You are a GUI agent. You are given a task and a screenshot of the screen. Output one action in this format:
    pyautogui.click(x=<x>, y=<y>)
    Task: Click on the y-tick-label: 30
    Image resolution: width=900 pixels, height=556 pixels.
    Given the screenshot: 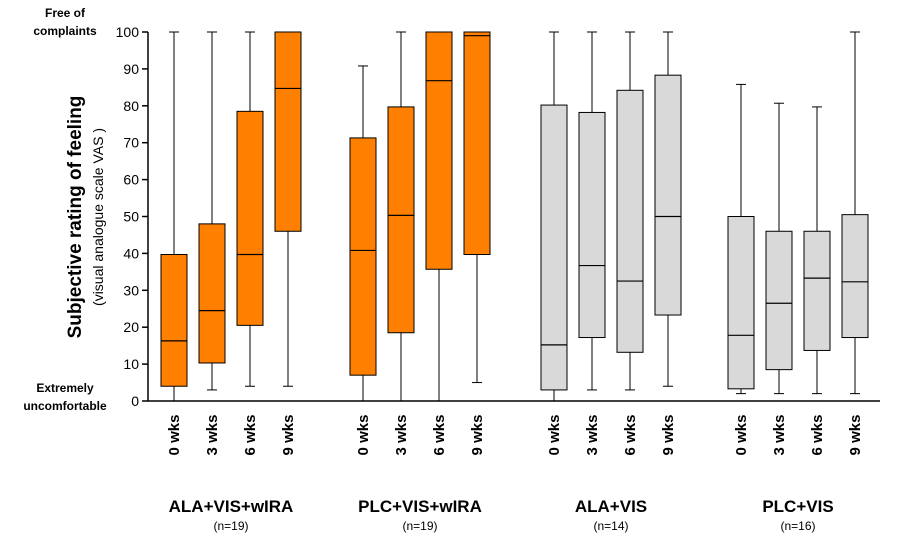 What is the action you would take?
    pyautogui.click(x=131, y=290)
    